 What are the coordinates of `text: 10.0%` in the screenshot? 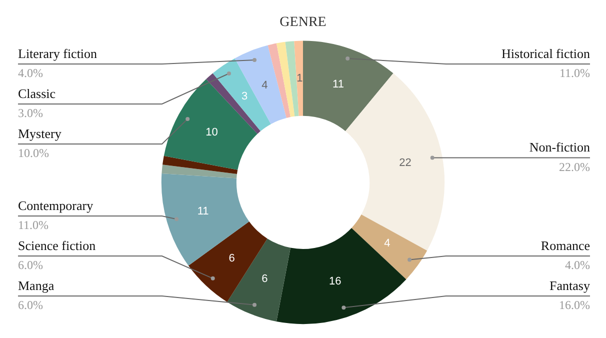 It's located at (33, 153).